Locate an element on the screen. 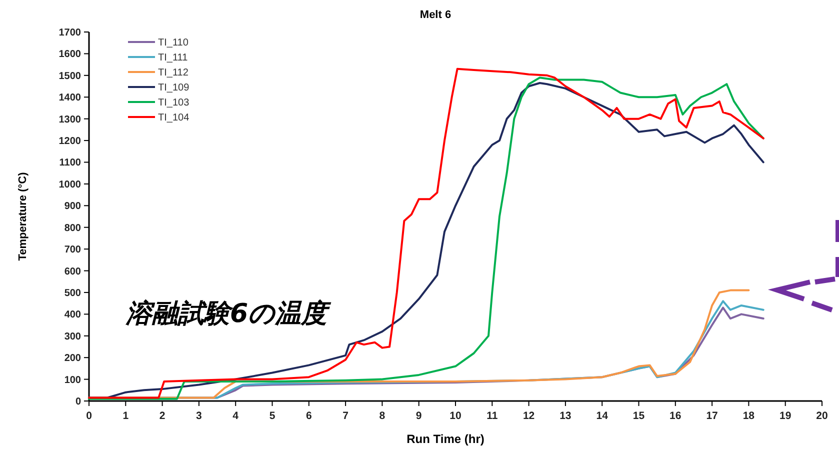  y-tick-label: 200 is located at coordinates (73, 358).